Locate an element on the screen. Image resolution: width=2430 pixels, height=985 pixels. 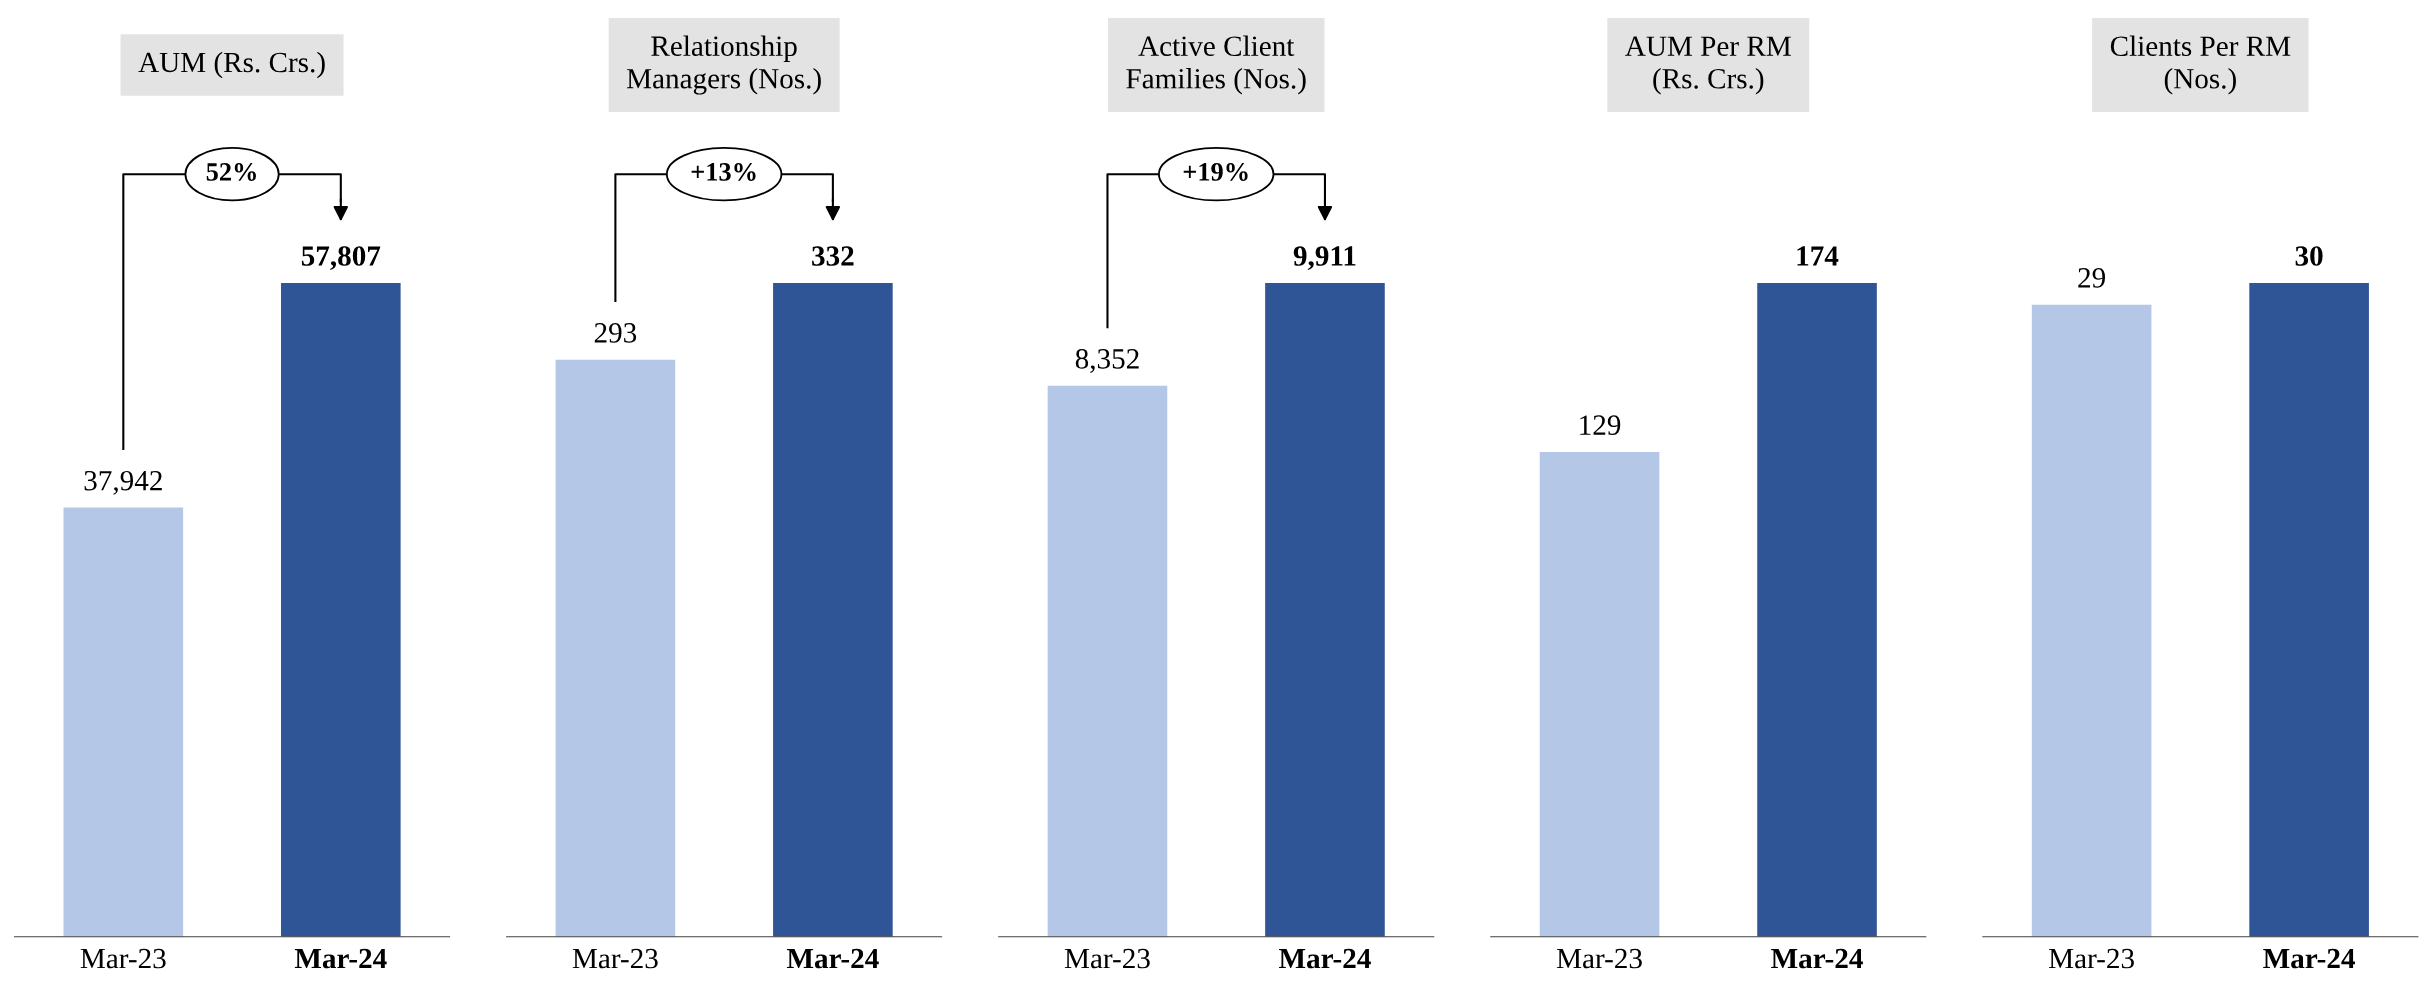
data-label: 293 is located at coordinates (615, 333).